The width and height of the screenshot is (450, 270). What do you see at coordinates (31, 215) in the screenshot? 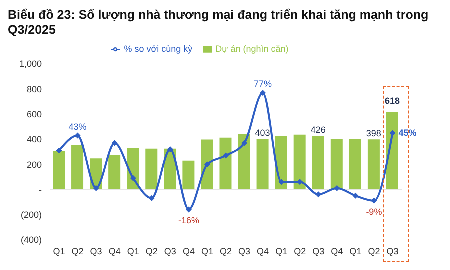
I see `y-tick-label: (200)` at bounding box center [31, 215].